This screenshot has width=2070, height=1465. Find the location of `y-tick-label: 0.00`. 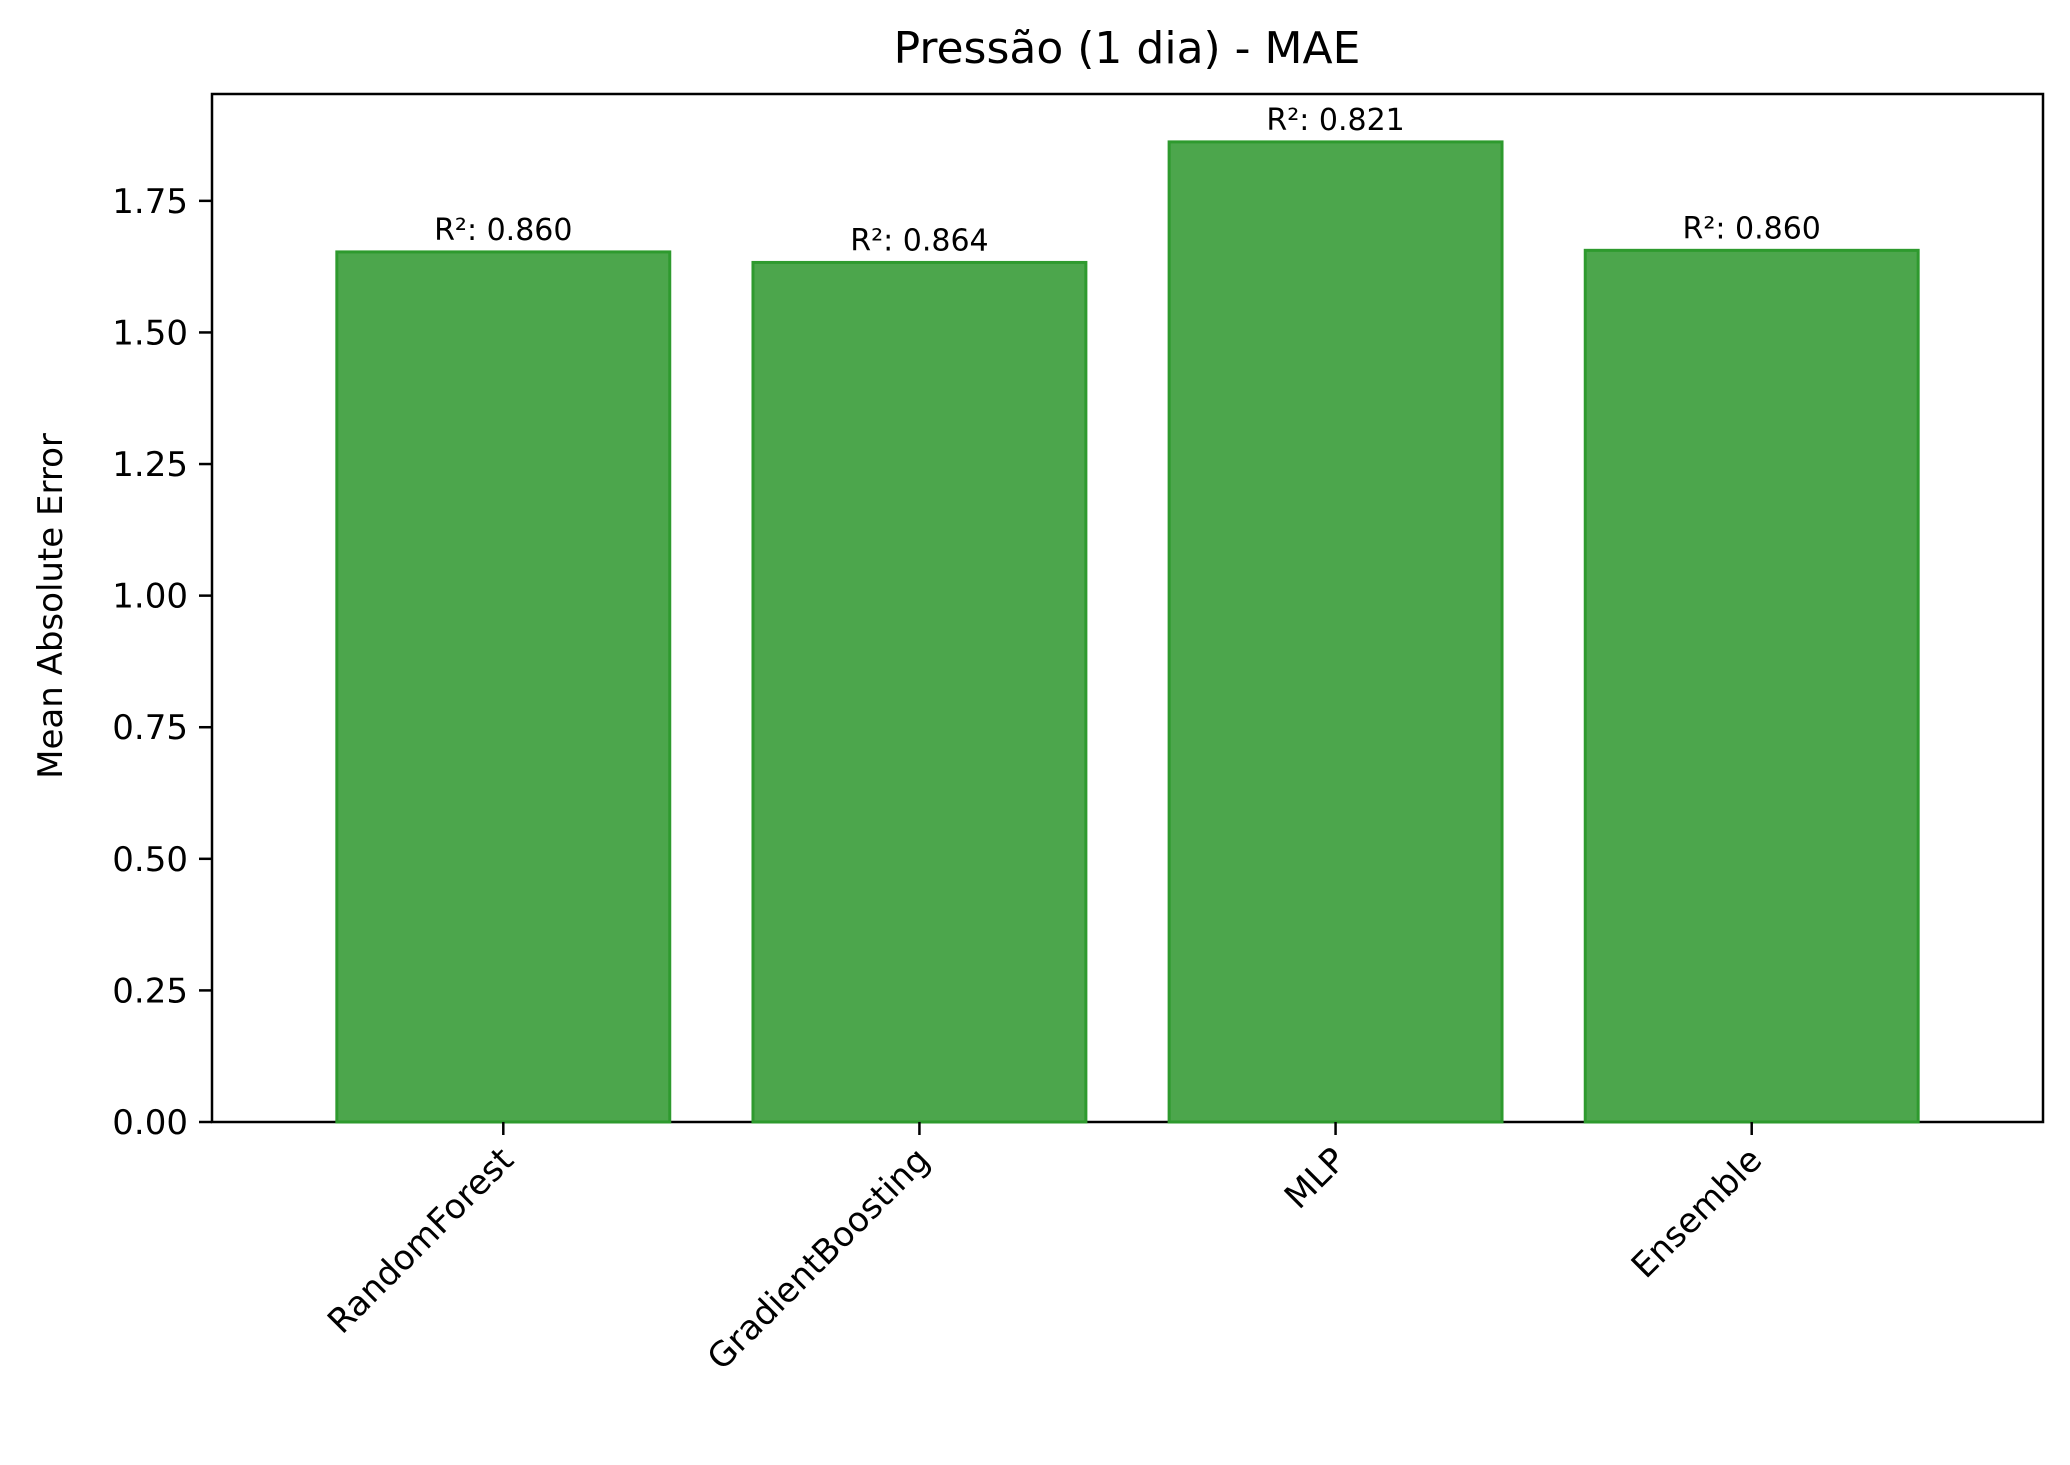

y-tick-label: 0.00 is located at coordinates (150, 1123).